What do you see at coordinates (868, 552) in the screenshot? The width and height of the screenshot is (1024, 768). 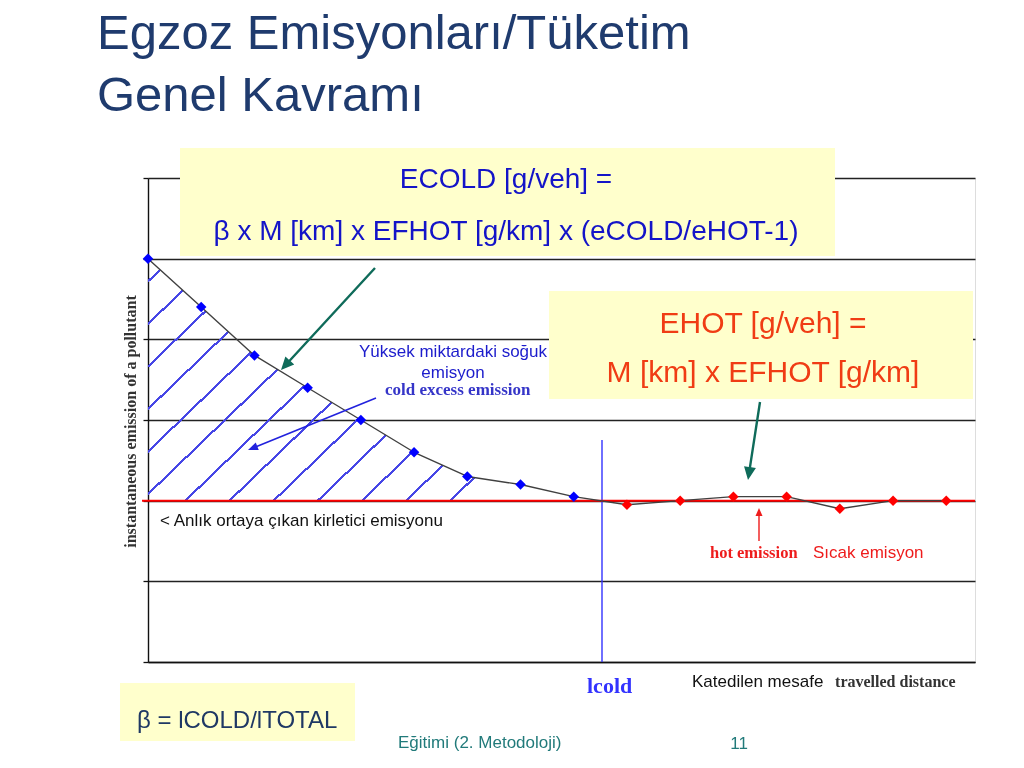 I see `annotation: Sıcak emisyon` at bounding box center [868, 552].